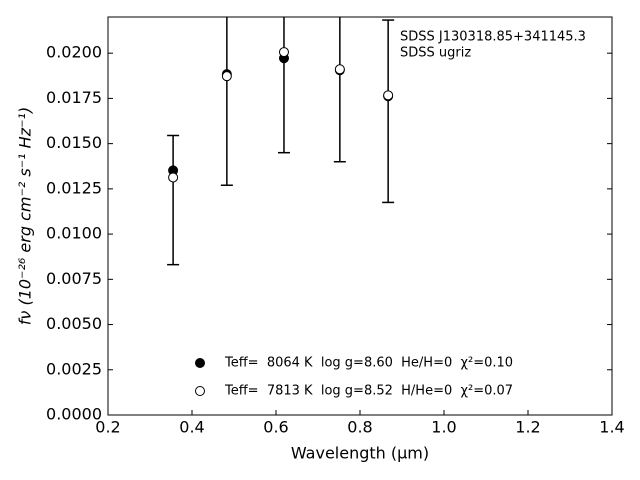 The image size is (640, 480). I want to click on x-tick-label: 0.2, so click(107, 427).